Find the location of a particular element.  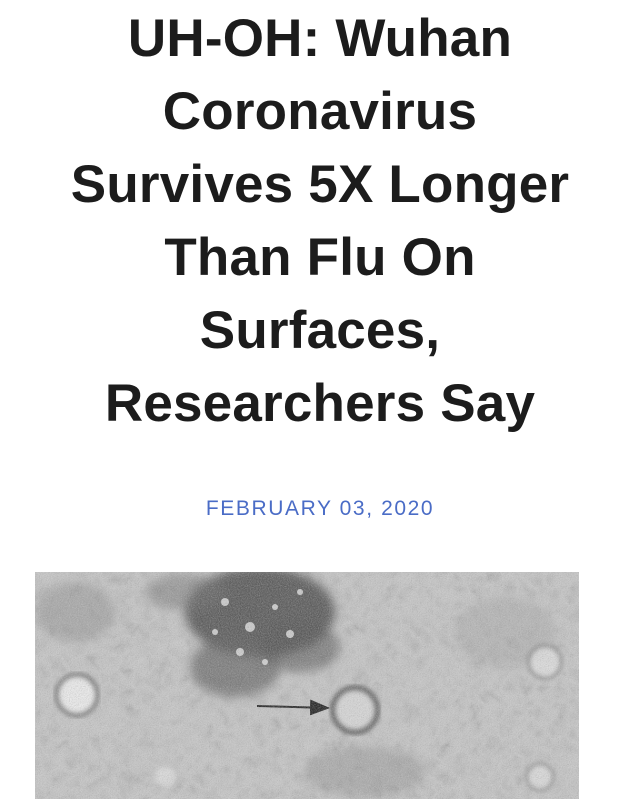

publish-date: FEBRUARY 03, 2020 is located at coordinates (320, 508).